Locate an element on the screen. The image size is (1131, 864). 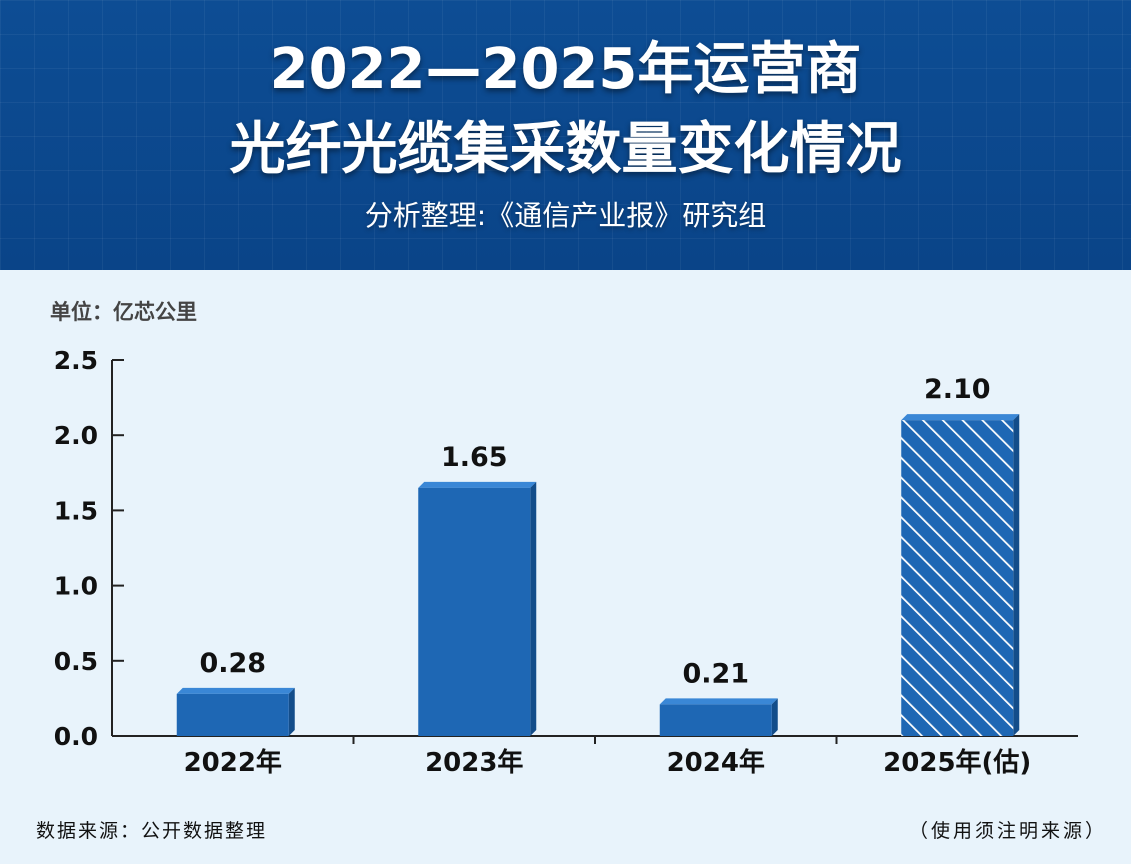
x-tick-label: 2023年 is located at coordinates (474, 762).